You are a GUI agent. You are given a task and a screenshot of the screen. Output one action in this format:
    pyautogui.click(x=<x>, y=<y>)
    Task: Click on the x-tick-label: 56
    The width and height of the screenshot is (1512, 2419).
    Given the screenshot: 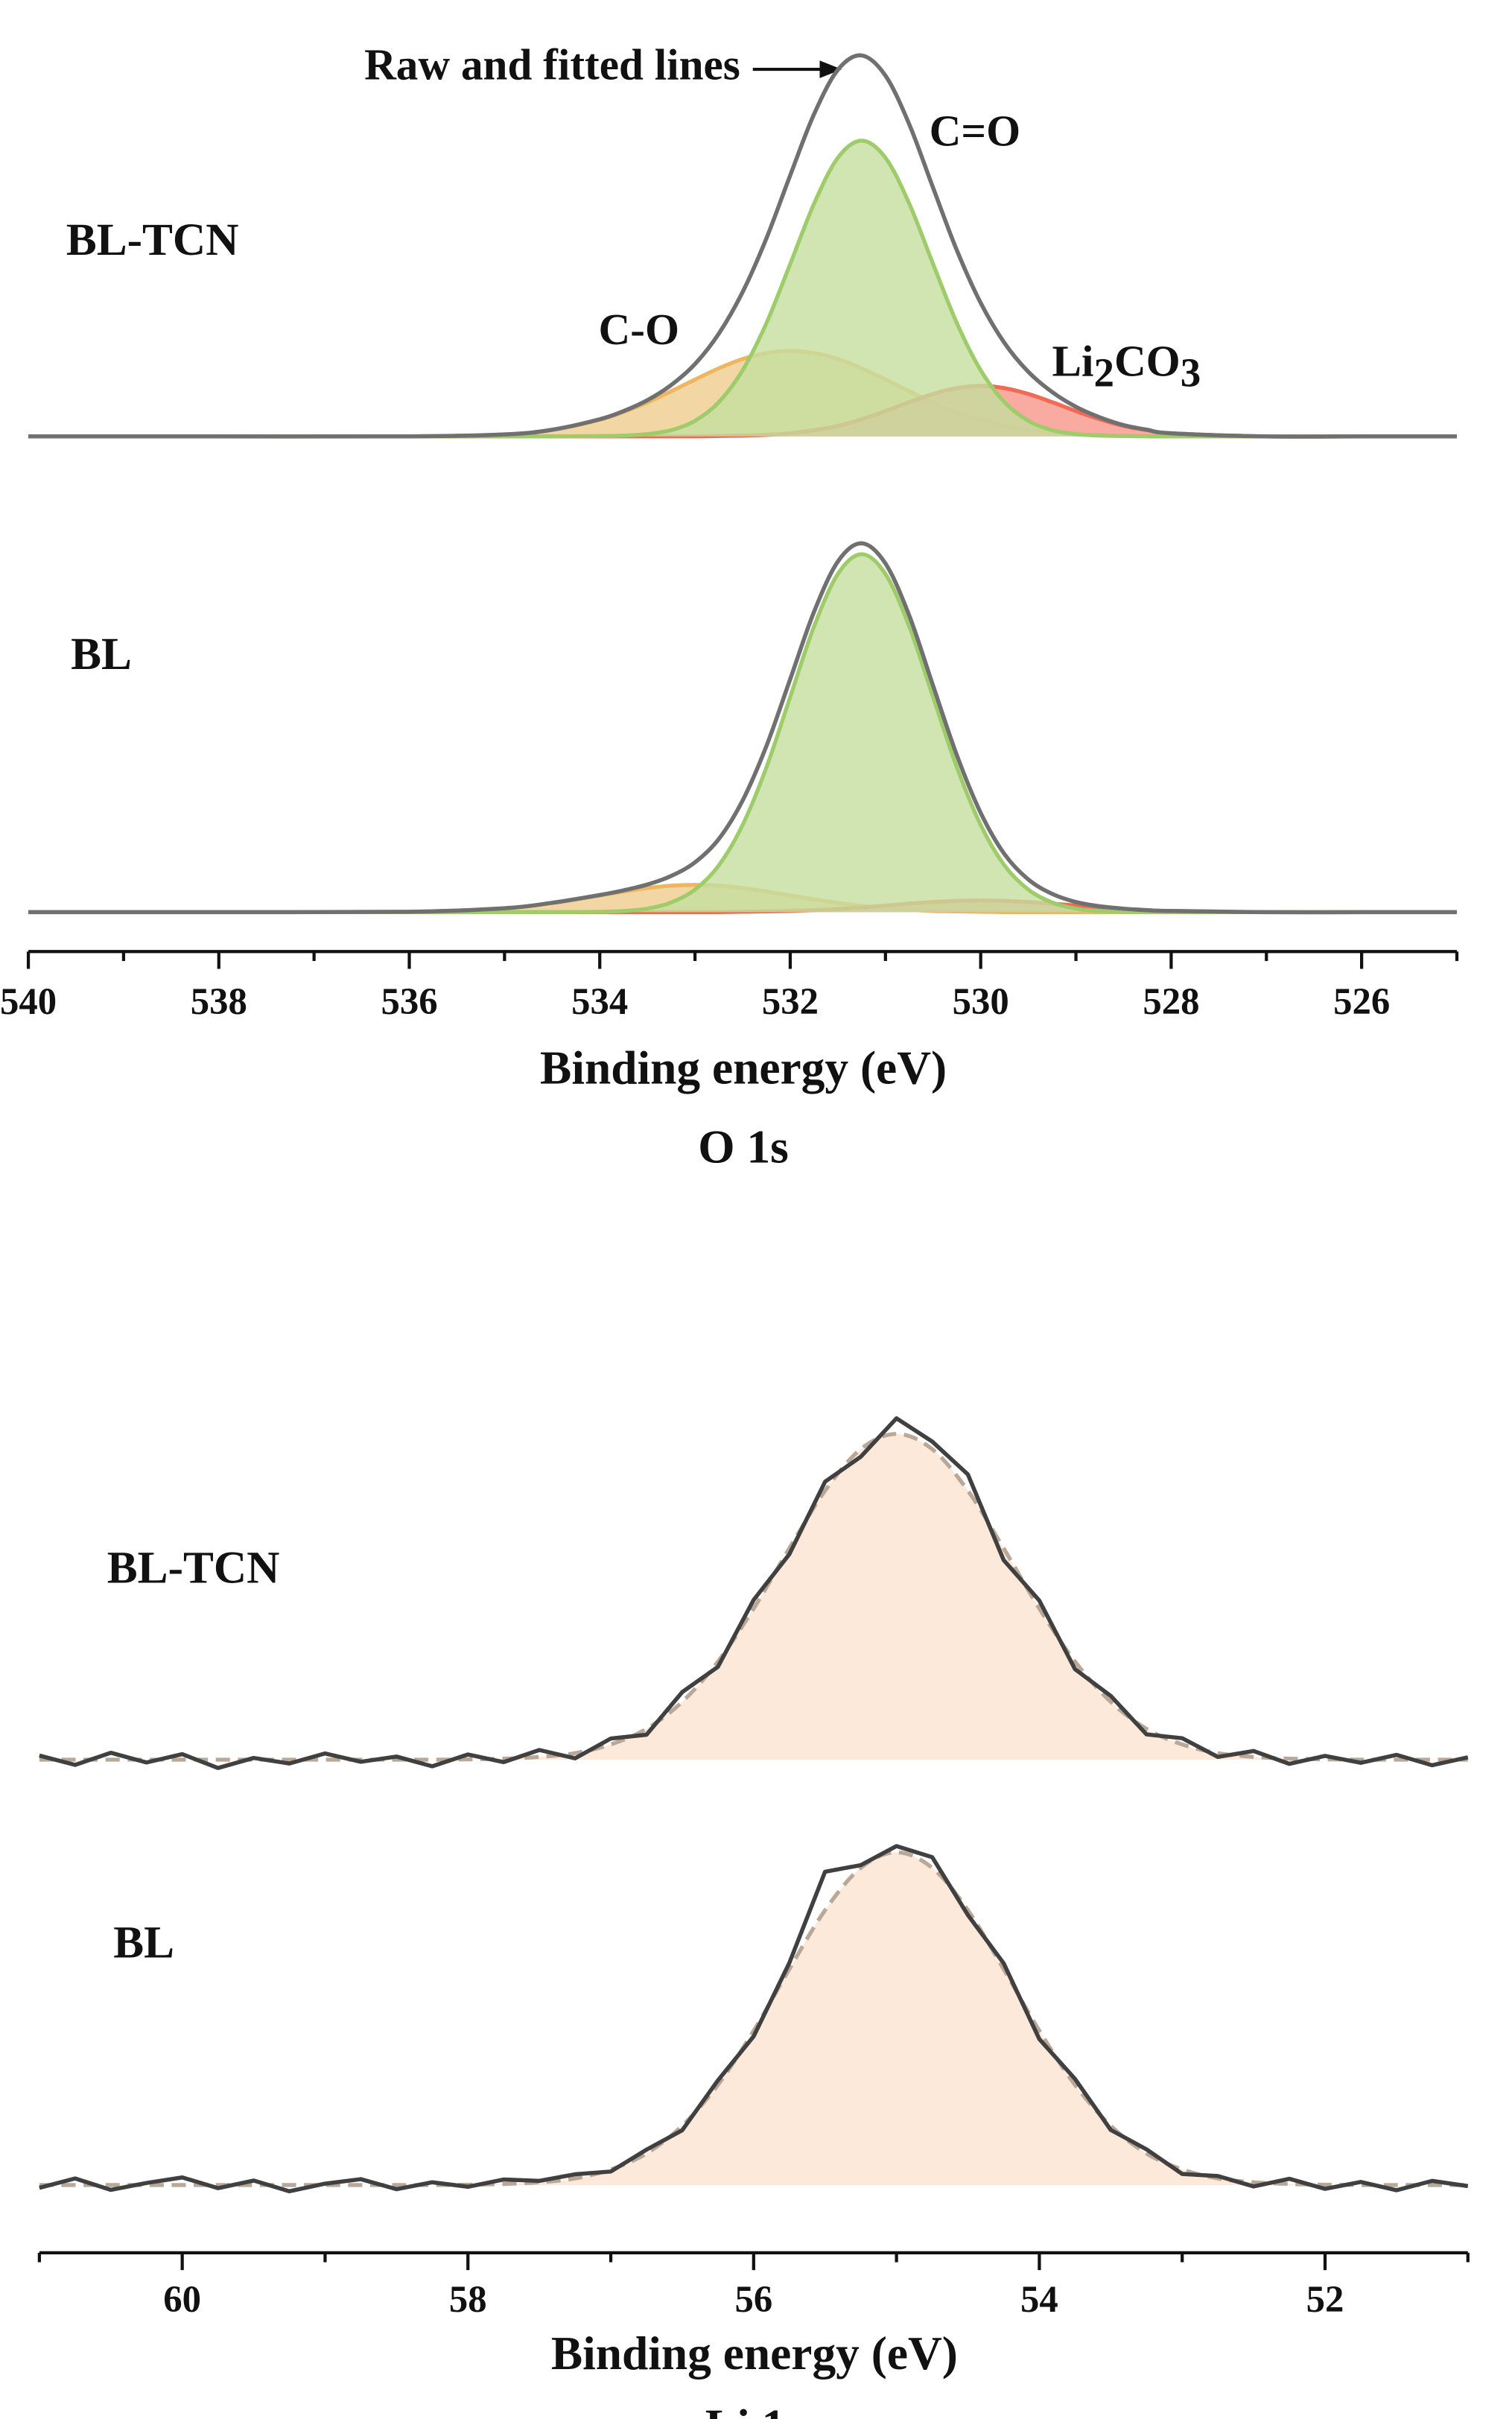 What is the action you would take?
    pyautogui.click(x=753, y=2299)
    